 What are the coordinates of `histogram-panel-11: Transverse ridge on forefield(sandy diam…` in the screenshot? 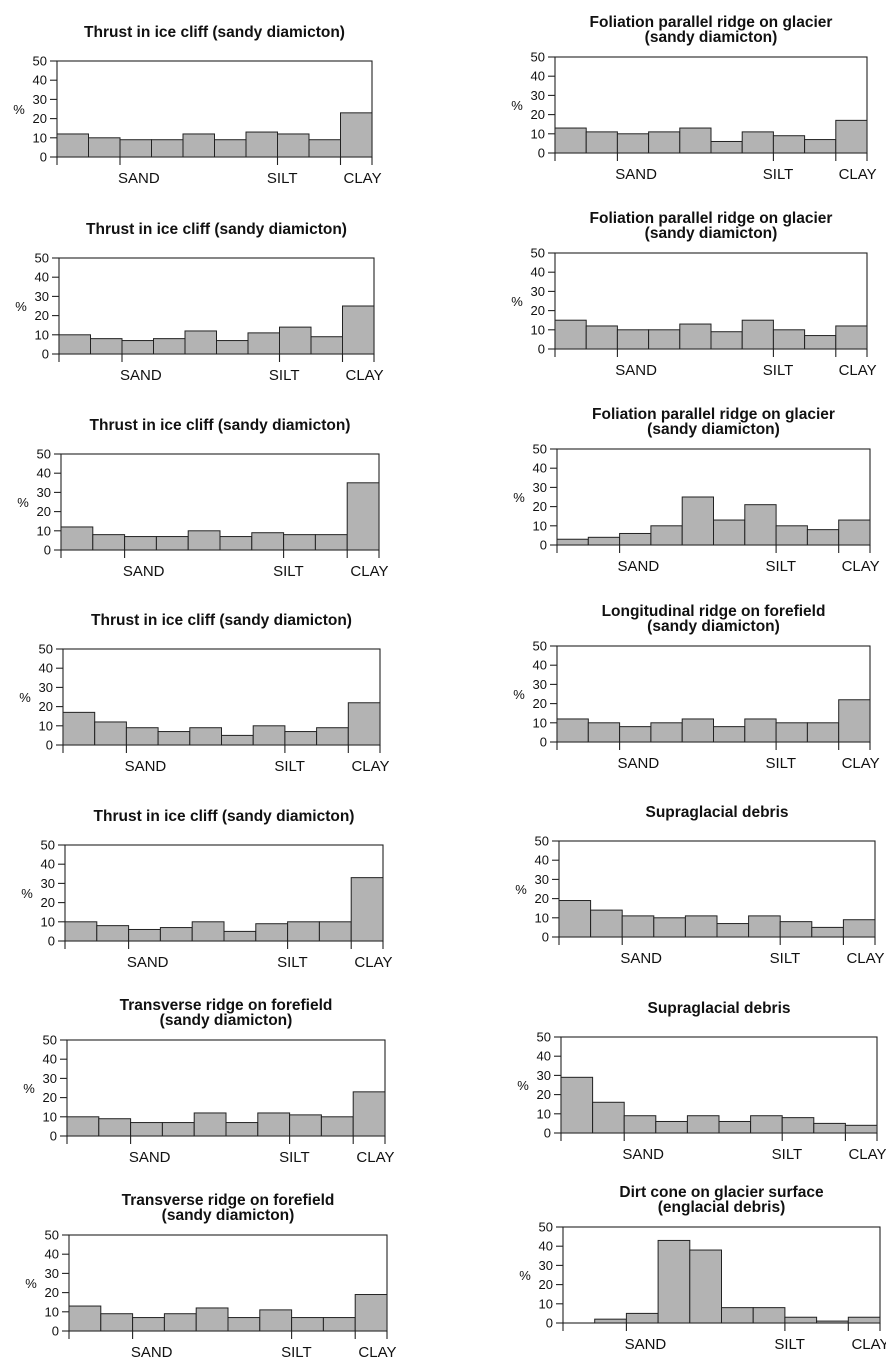 It's located at (208, 1081).